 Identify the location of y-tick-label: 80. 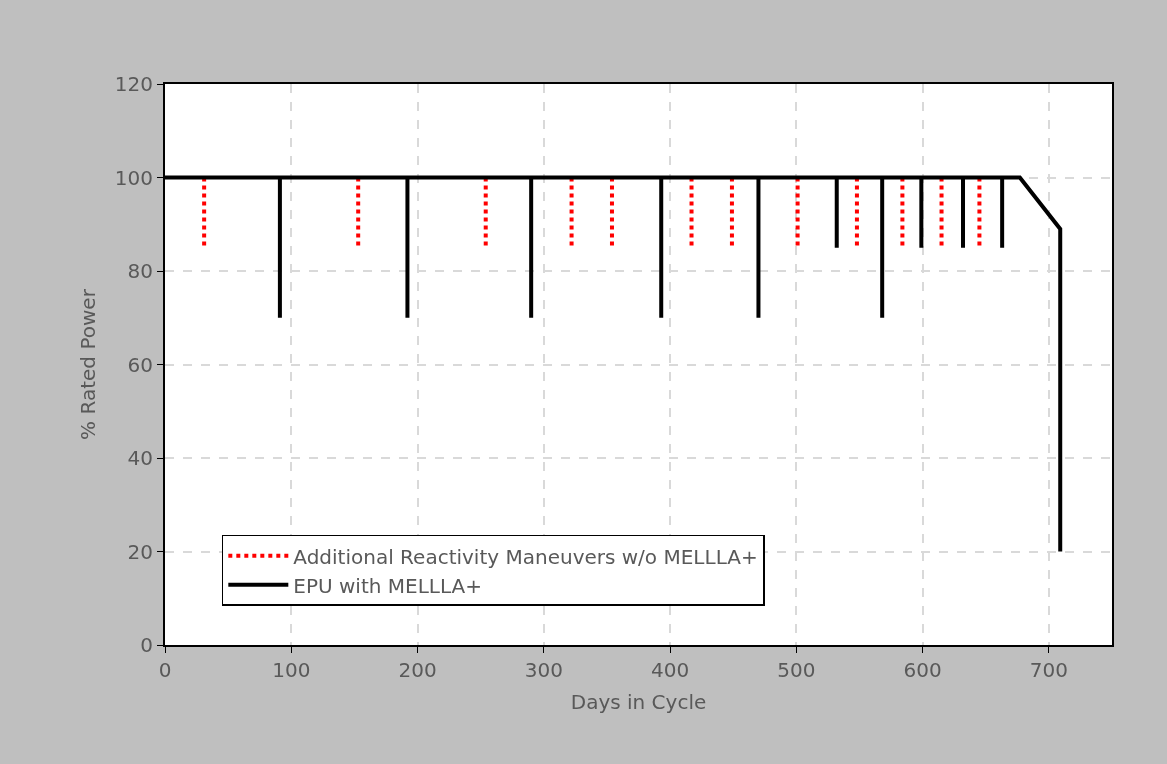
(140, 271).